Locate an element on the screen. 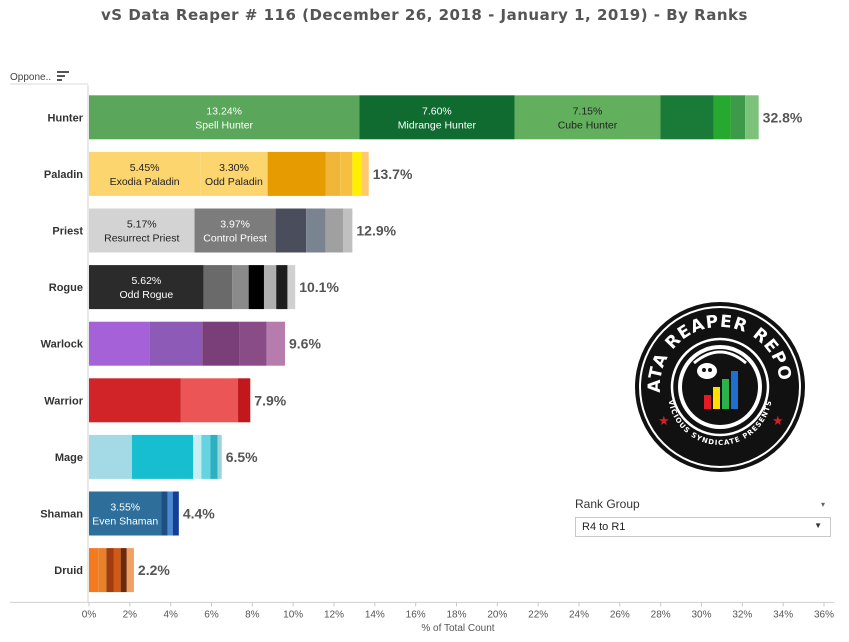  chevron-down-icon: ▾ is located at coordinates (822, 504).